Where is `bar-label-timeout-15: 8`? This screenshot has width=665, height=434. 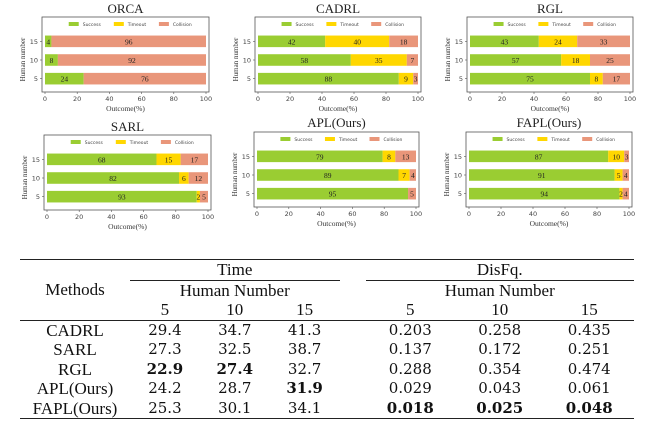 bar-label-timeout-15: 8 is located at coordinates (389, 156).